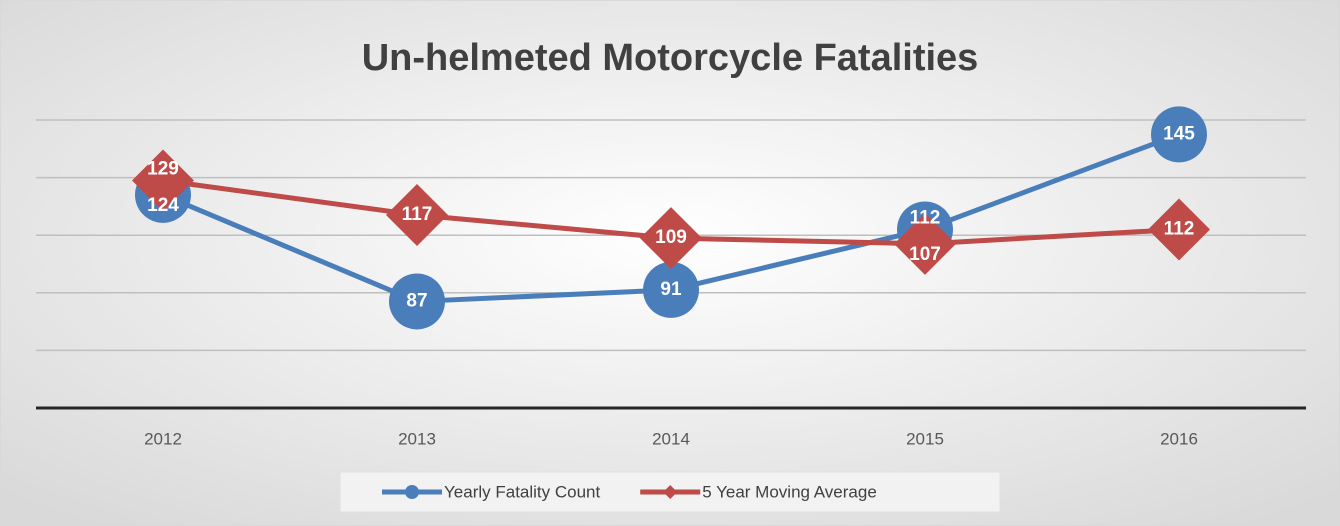 The image size is (1340, 526). Describe the element at coordinates (163, 168) in the screenshot. I see `data-label: 129` at that location.